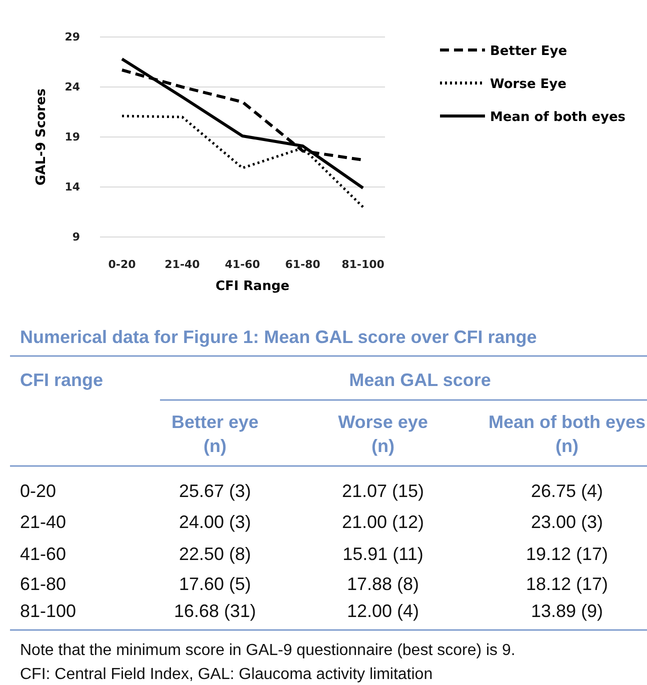  I want to click on y-axis-title: GAL-9 Scores, so click(41, 137).